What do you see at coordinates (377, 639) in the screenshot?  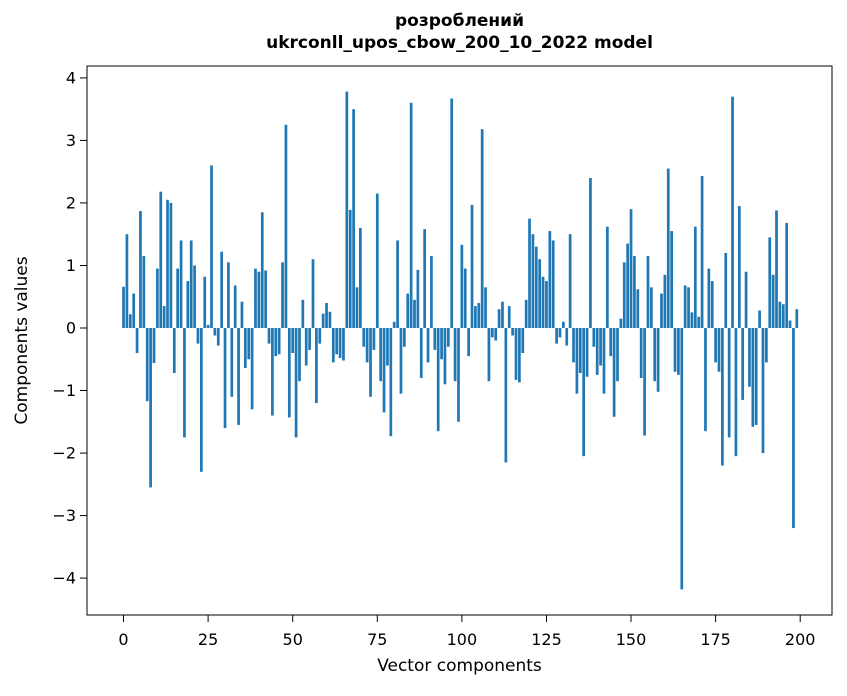 I see `x-tick-label: 75` at bounding box center [377, 639].